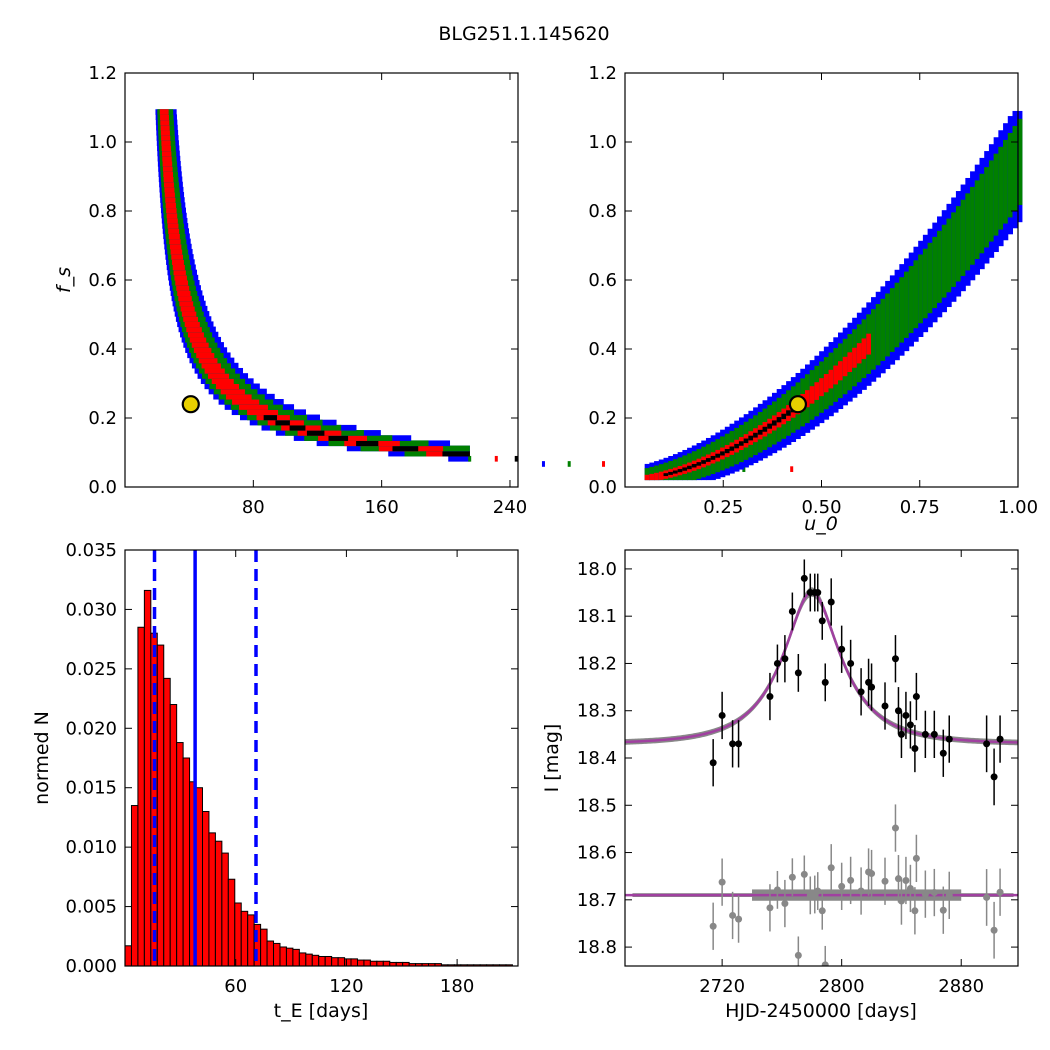 This screenshot has width=1050, height=1050. Describe the element at coordinates (102, 211) in the screenshot. I see `y-tick-label: 0.8` at that location.